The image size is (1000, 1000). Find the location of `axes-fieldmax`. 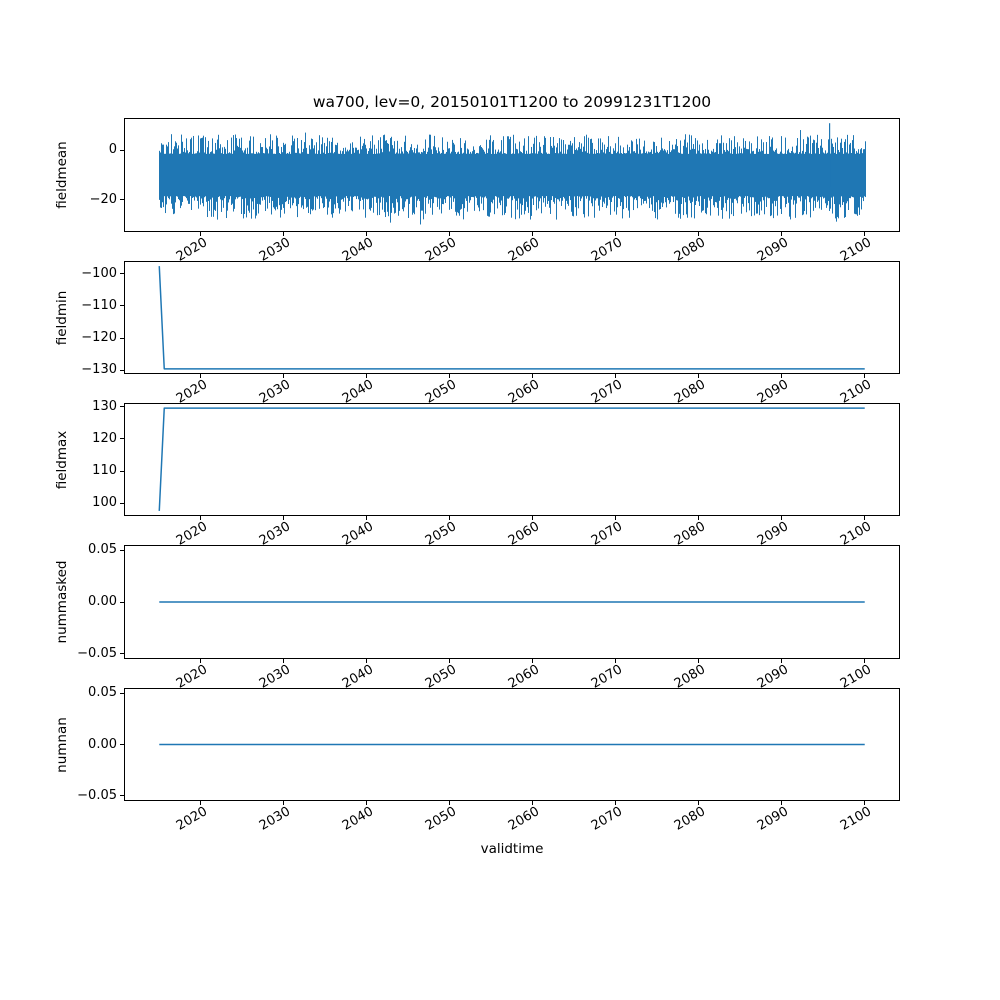

axes-fieldmax is located at coordinates (512, 459).